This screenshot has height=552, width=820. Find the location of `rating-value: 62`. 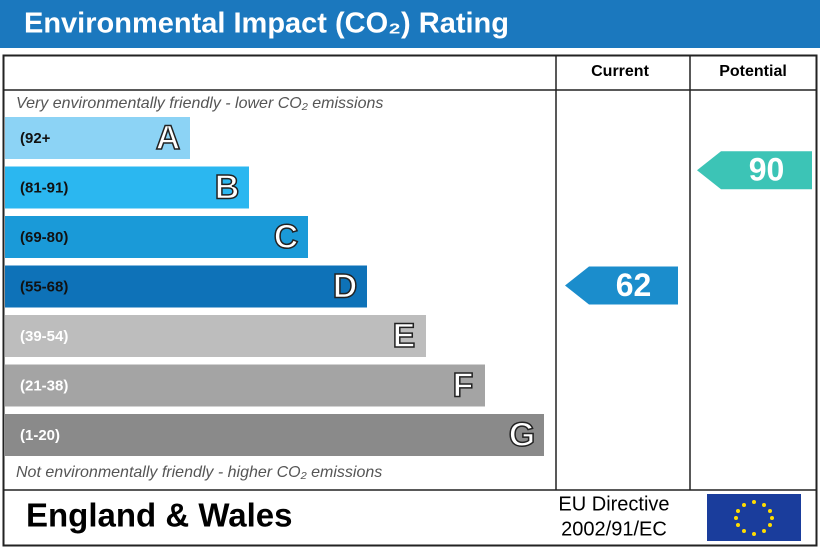

rating-value: 62 is located at coordinates (634, 285).